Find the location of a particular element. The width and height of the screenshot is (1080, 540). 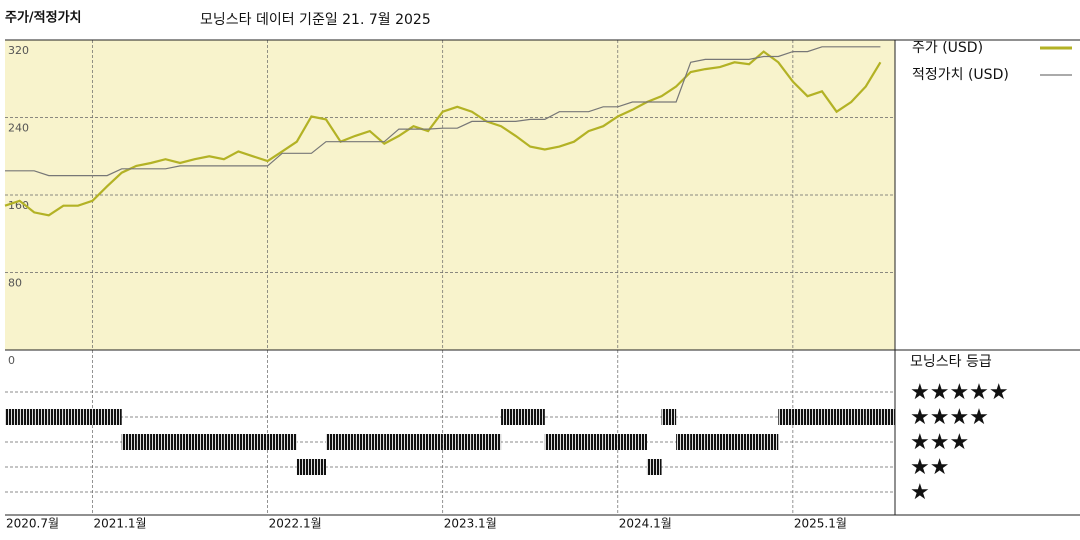

chart-title: 주가/적정가치 is located at coordinates (43, 18).